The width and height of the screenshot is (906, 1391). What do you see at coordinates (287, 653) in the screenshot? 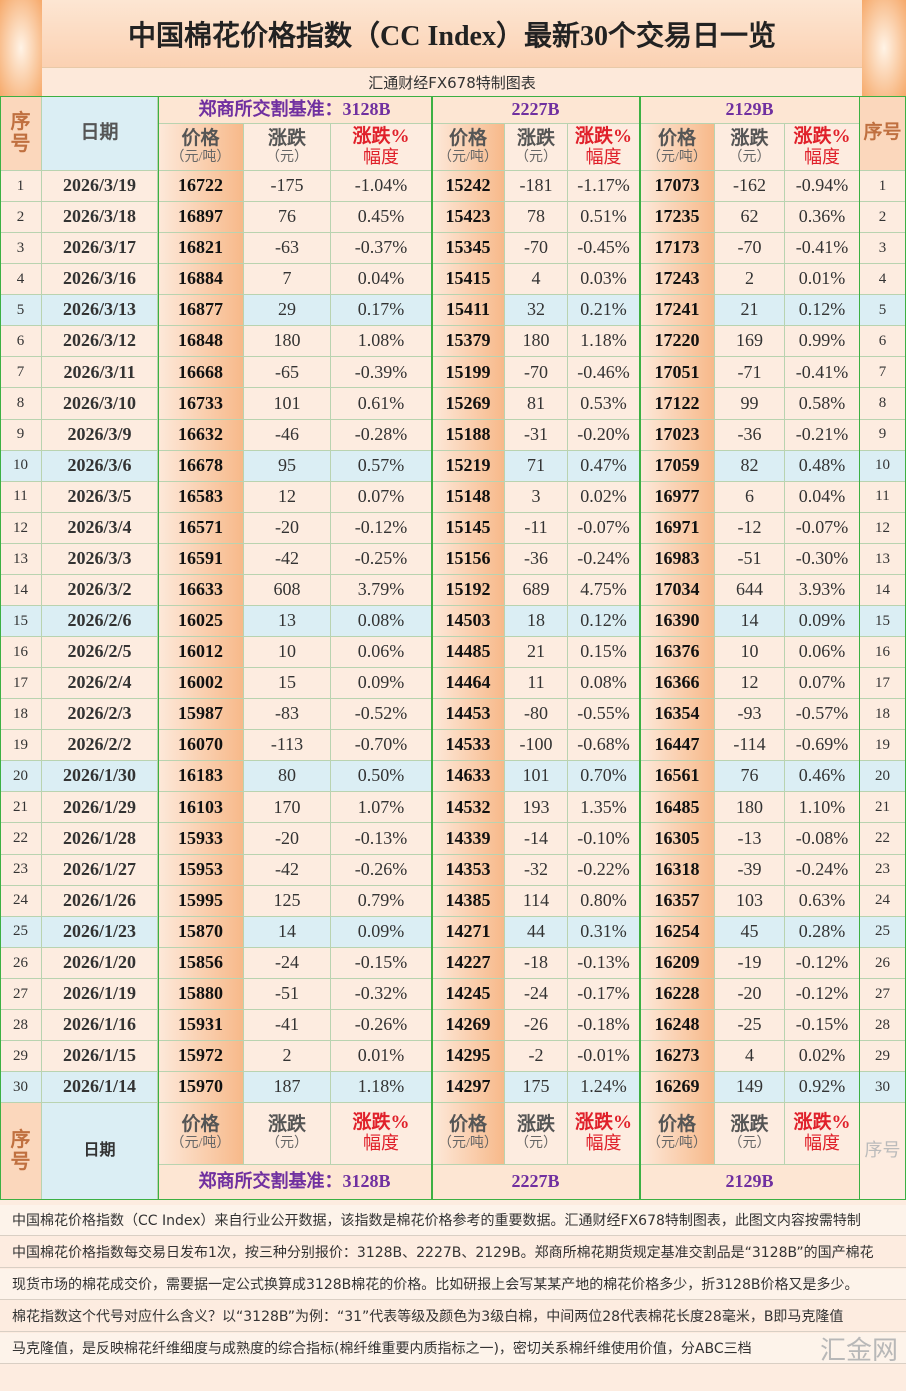
I see `change: 10` at bounding box center [287, 653].